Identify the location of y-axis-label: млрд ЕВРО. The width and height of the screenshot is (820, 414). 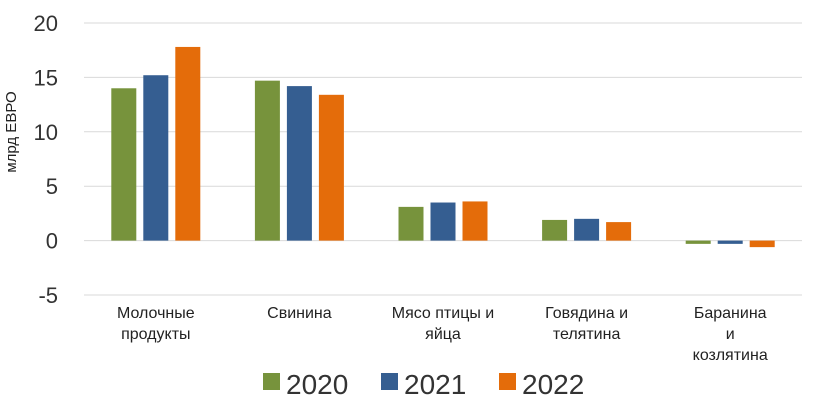
(11, 131).